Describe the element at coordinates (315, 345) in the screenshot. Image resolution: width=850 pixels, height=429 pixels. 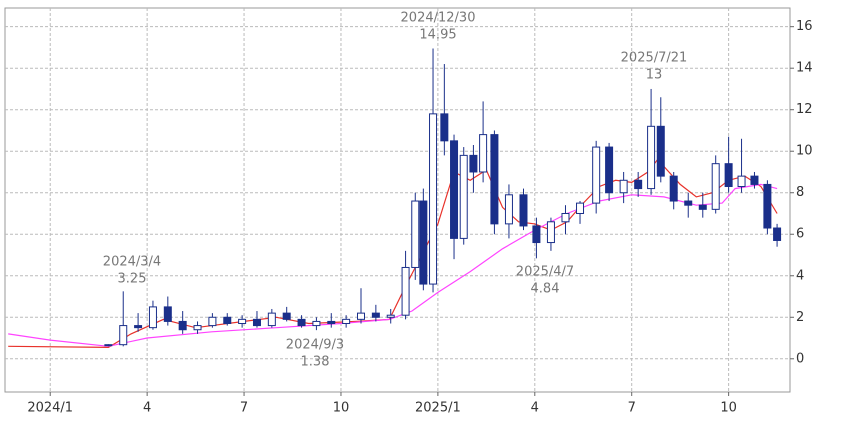
I see `annotation-date: 2024/9/3` at that location.